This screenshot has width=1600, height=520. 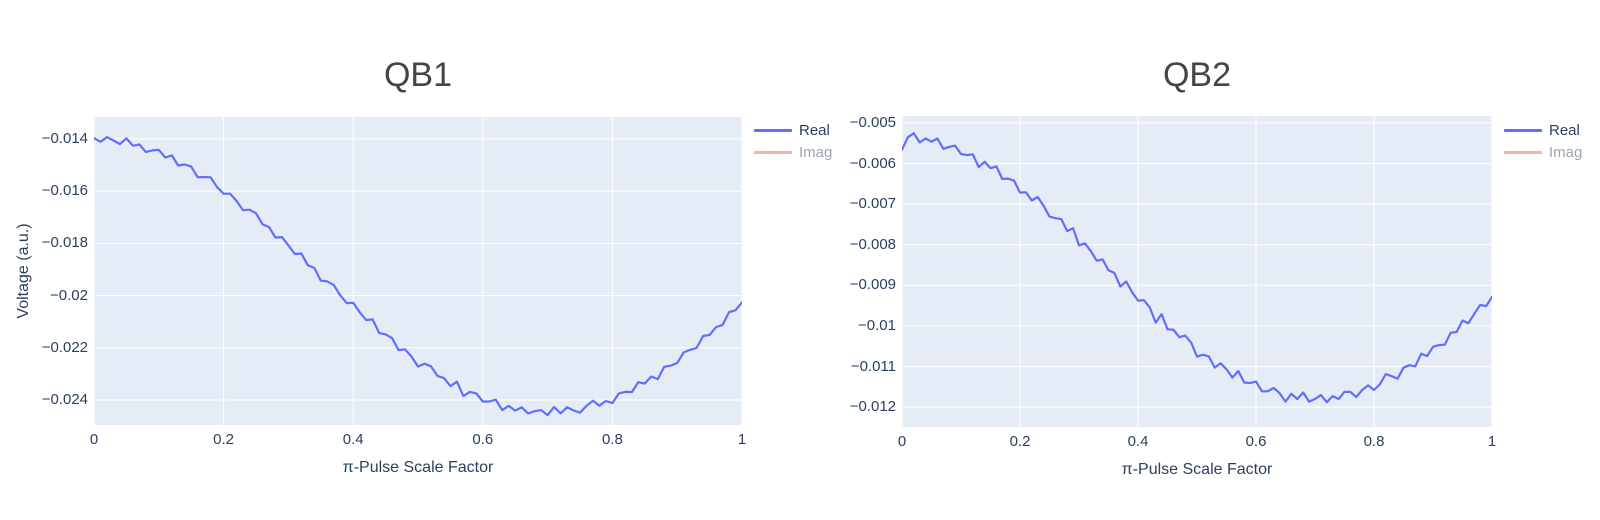 I want to click on y-tick-label: −0.022, so click(x=64, y=347).